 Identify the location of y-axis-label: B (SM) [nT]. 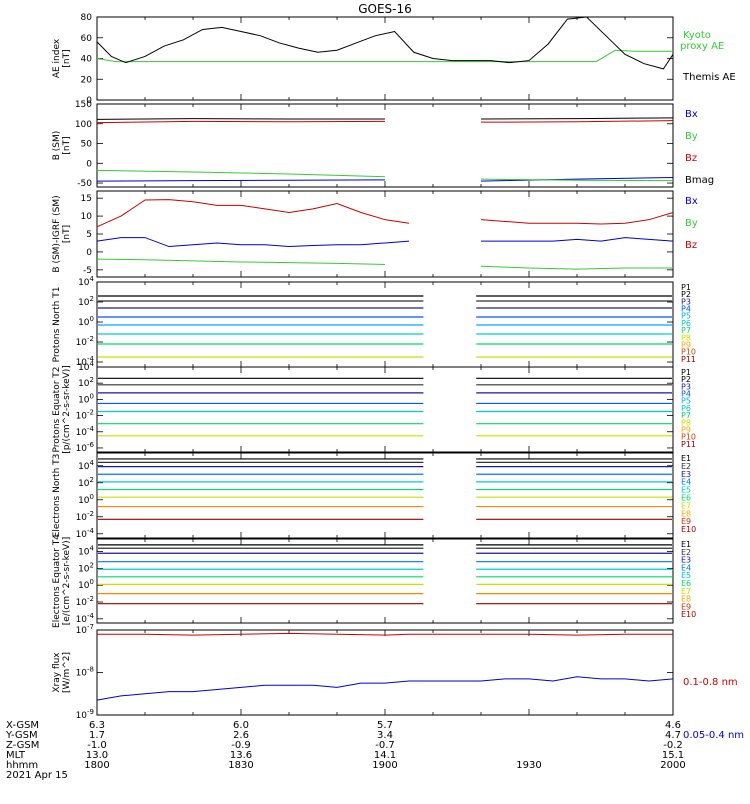
(62, 146).